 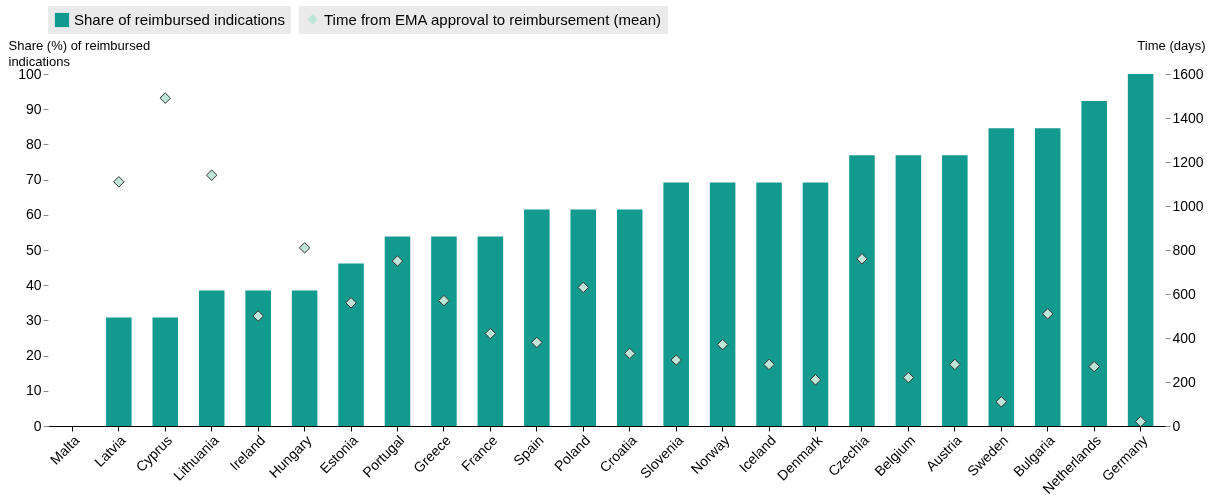 I want to click on y-tick-label: 0, so click(x=37, y=425).